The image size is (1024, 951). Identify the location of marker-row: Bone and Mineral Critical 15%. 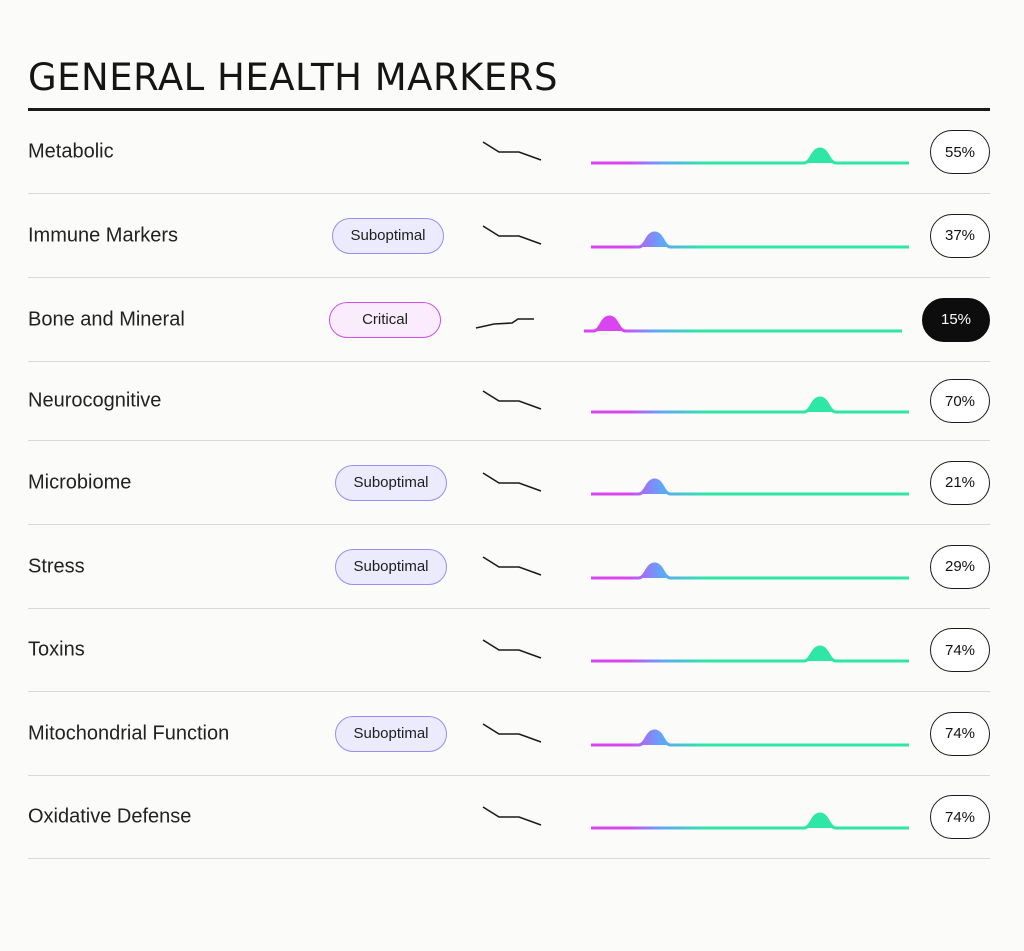
(509, 320).